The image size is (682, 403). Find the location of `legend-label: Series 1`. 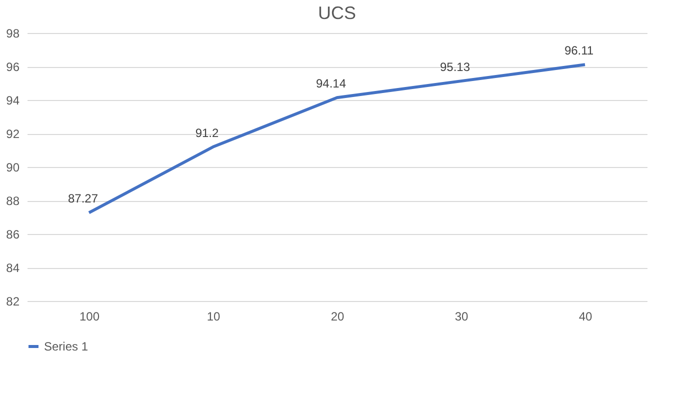

legend-label: Series 1 is located at coordinates (66, 347).